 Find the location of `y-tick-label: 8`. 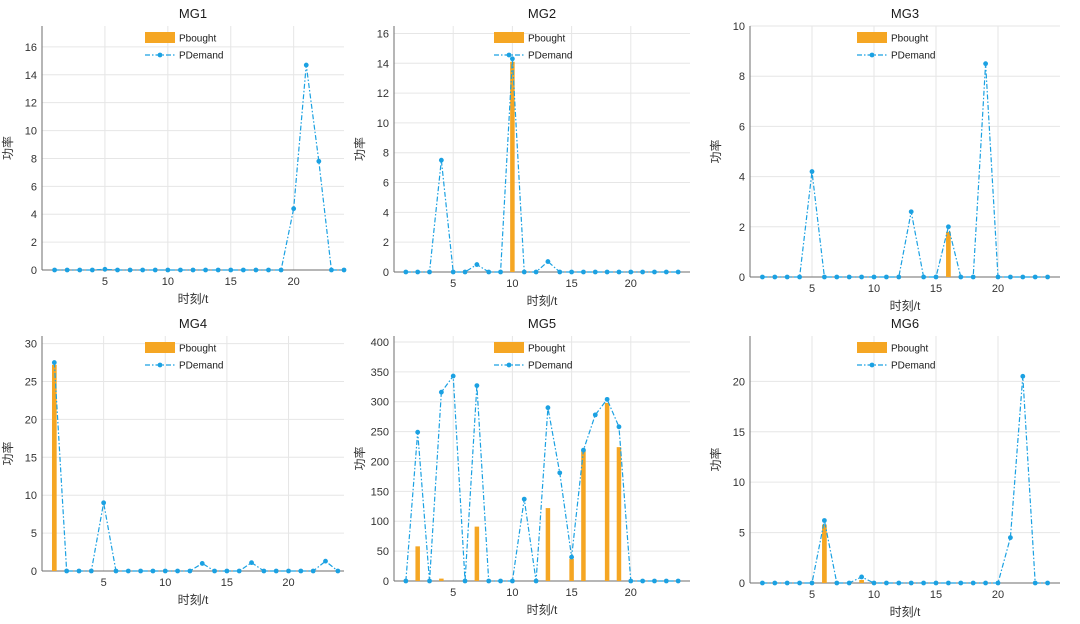

y-tick-label: 8 is located at coordinates (742, 77).